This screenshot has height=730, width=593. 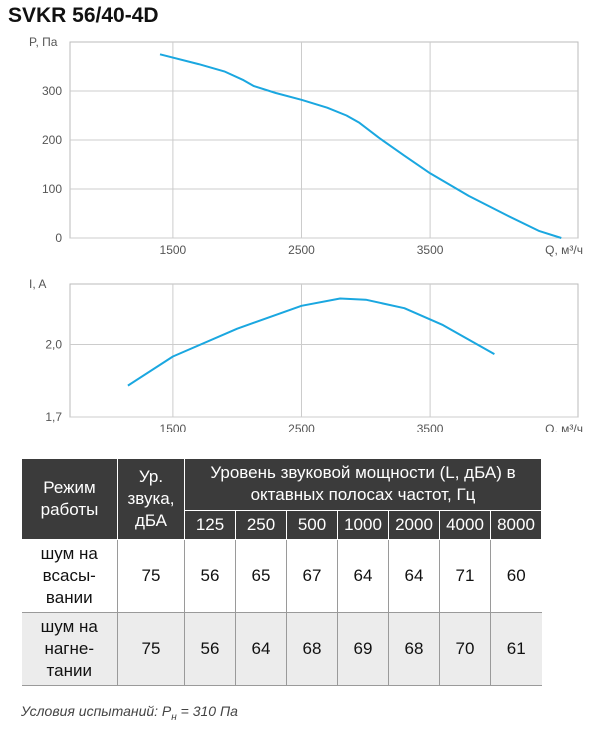 I want to click on pressure-x-axis-label: Q, м³/ч, so click(x=564, y=250).